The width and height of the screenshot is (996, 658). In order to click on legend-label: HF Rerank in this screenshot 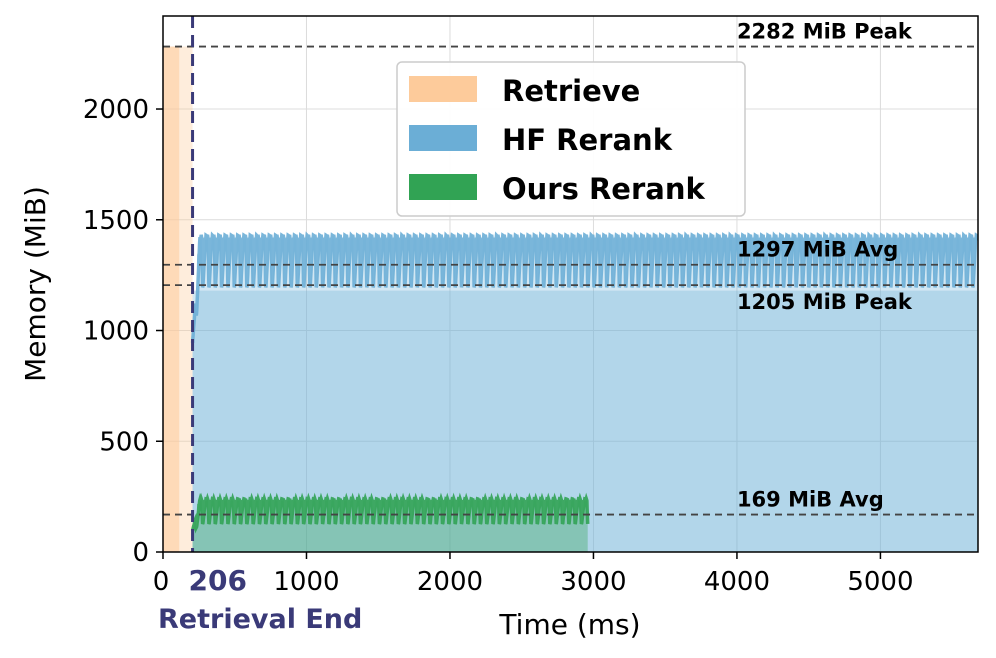, I will do `click(587, 140)`.